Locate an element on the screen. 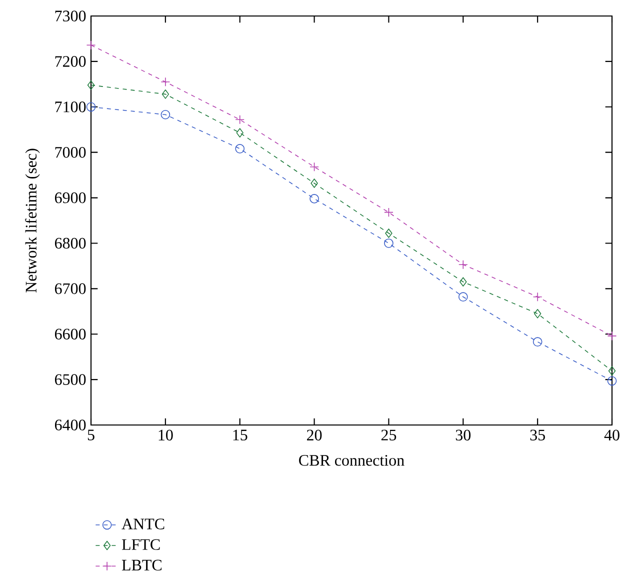  y-tick-label: 6600 is located at coordinates (70, 334).